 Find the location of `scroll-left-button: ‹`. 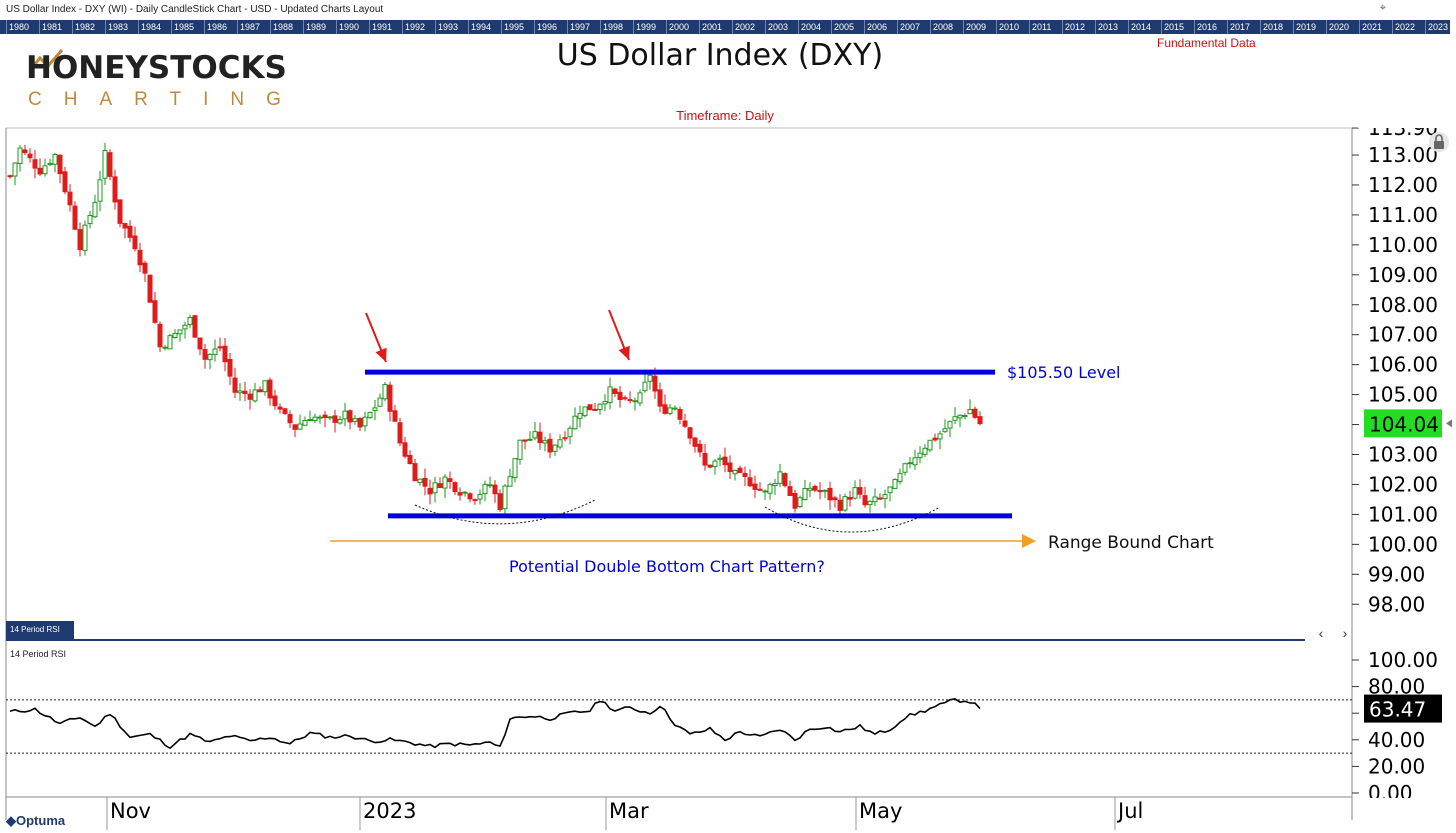

scroll-left-button: ‹ is located at coordinates (1321, 633).